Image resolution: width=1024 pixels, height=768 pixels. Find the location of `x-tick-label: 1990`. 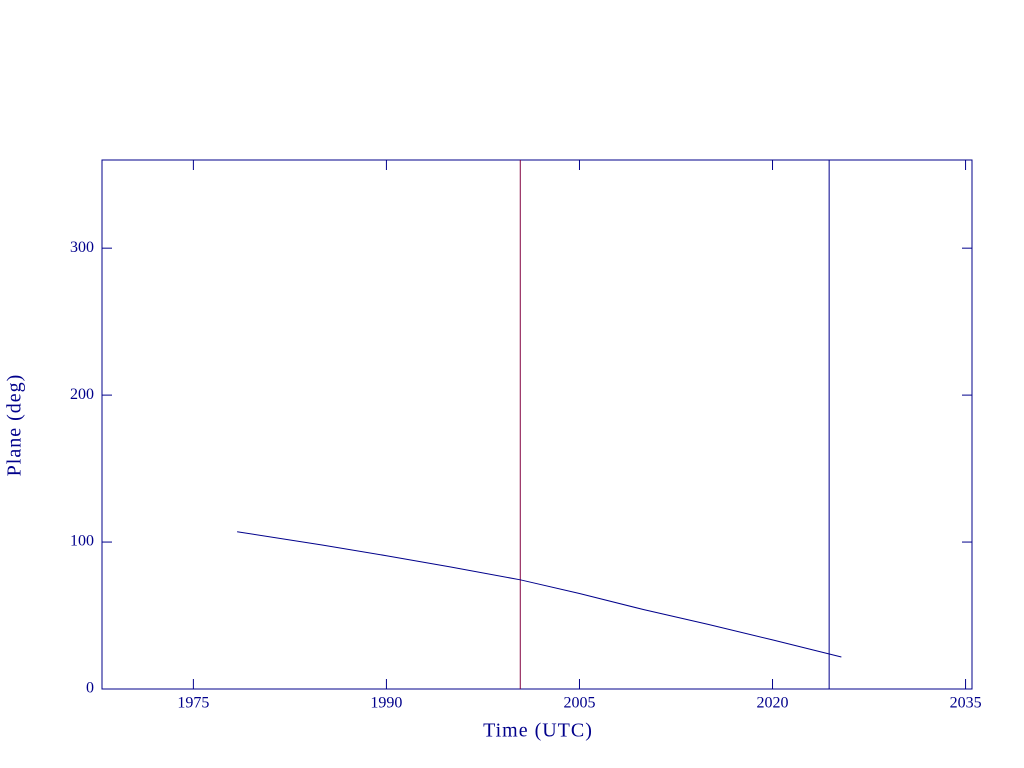

x-tick-label: 1990 is located at coordinates (386, 703).